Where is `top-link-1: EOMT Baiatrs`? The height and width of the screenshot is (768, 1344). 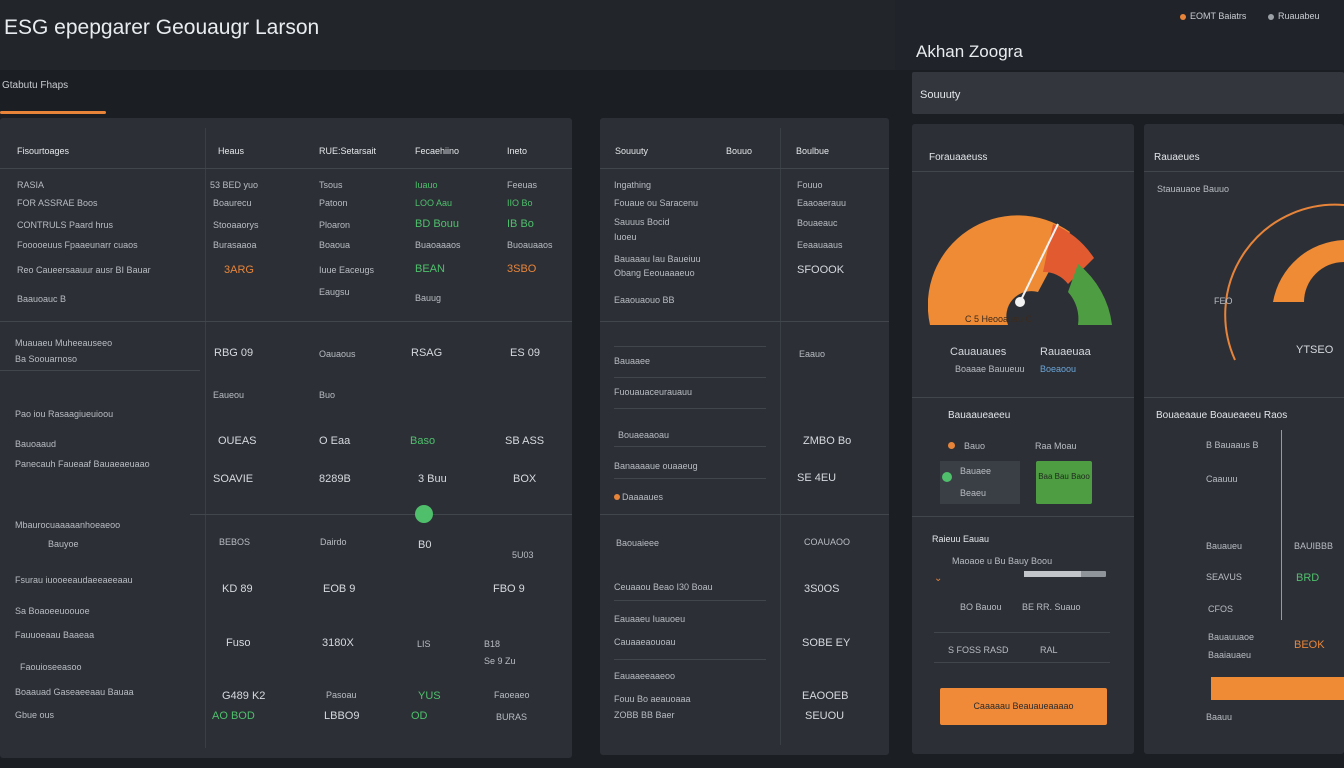
top-link-1: EOMT Baiatrs is located at coordinates (1213, 16).